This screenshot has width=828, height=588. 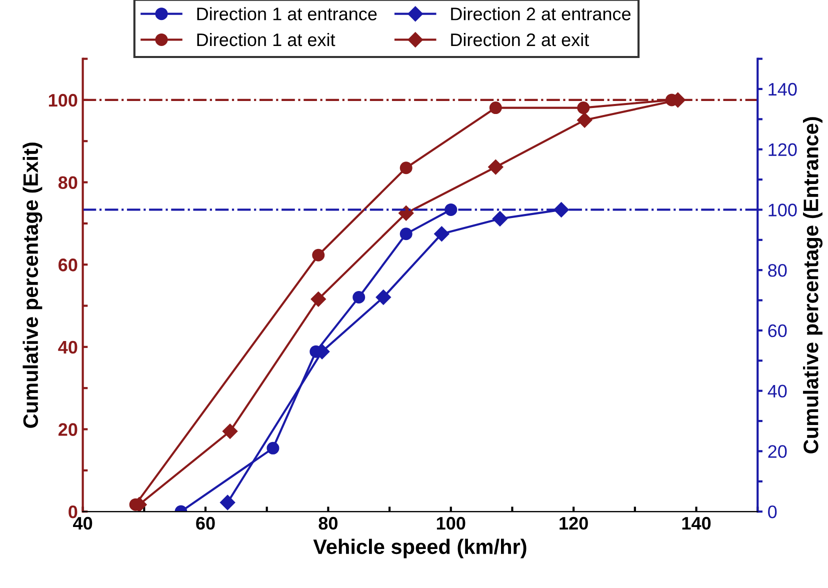 What do you see at coordinates (32, 285) in the screenshot?
I see `y-axis-title: Cumulative percentage (Exit)` at bounding box center [32, 285].